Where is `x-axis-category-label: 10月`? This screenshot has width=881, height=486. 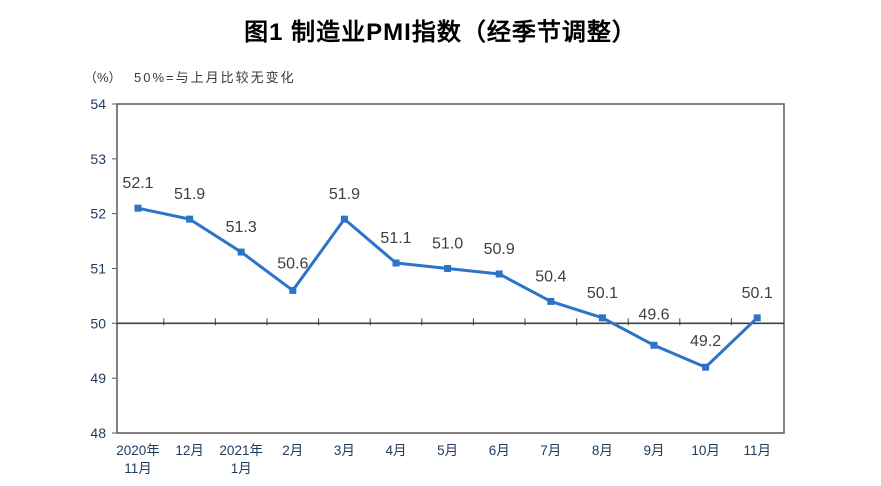
x-axis-category-label: 10月 is located at coordinates (705, 450).